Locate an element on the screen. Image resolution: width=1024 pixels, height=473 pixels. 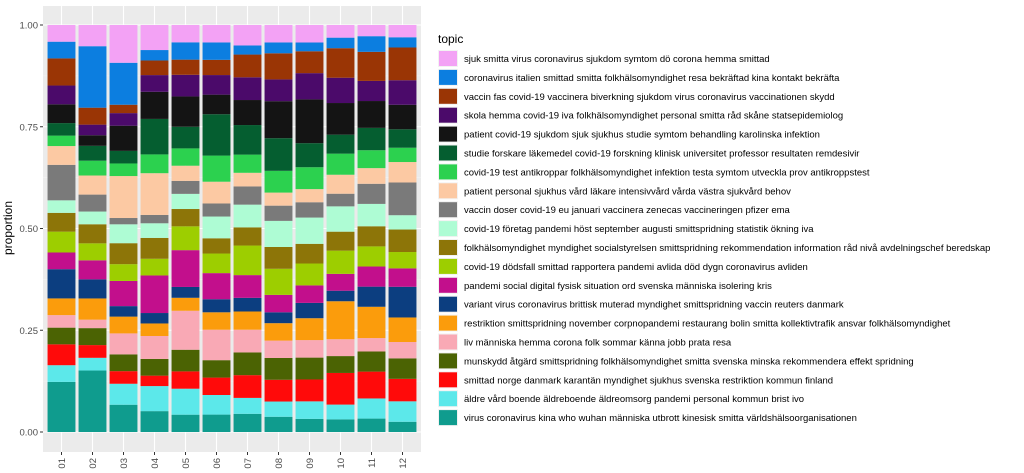
x-tick-label: 10 is located at coordinates (341, 463).